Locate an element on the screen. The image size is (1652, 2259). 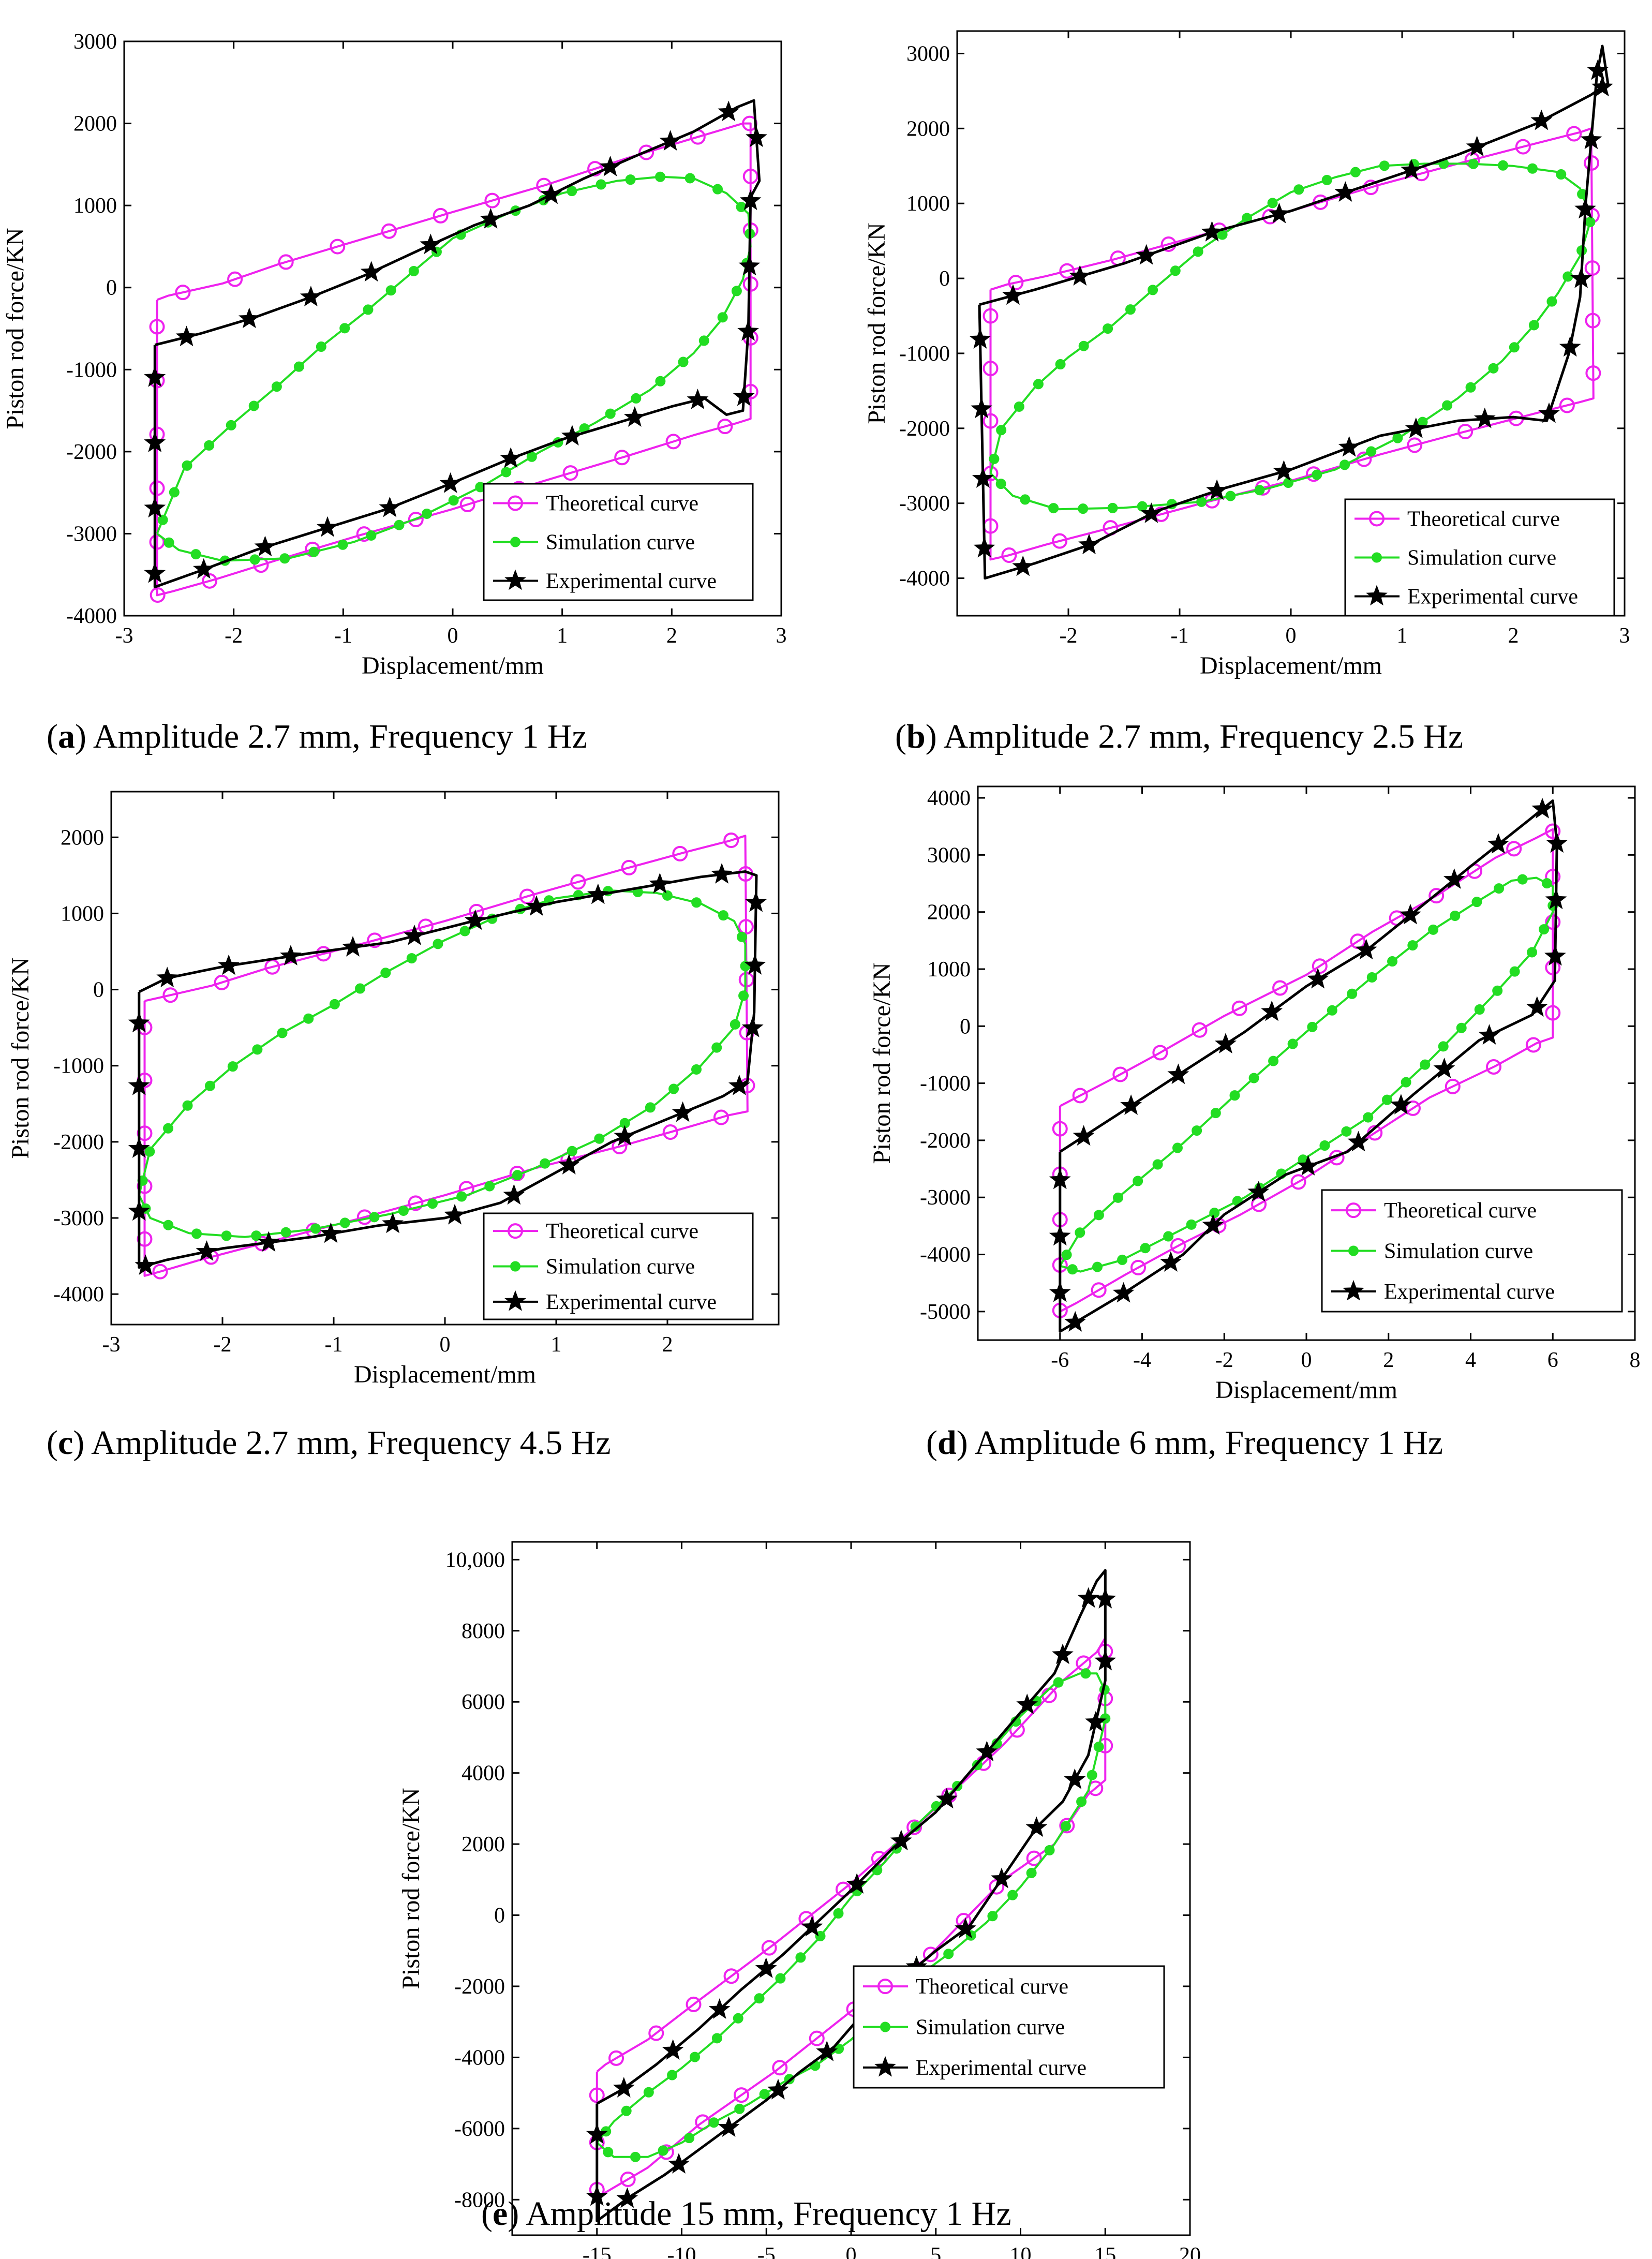
x-axis-label: Displacement/mm is located at coordinates (1306, 1390).